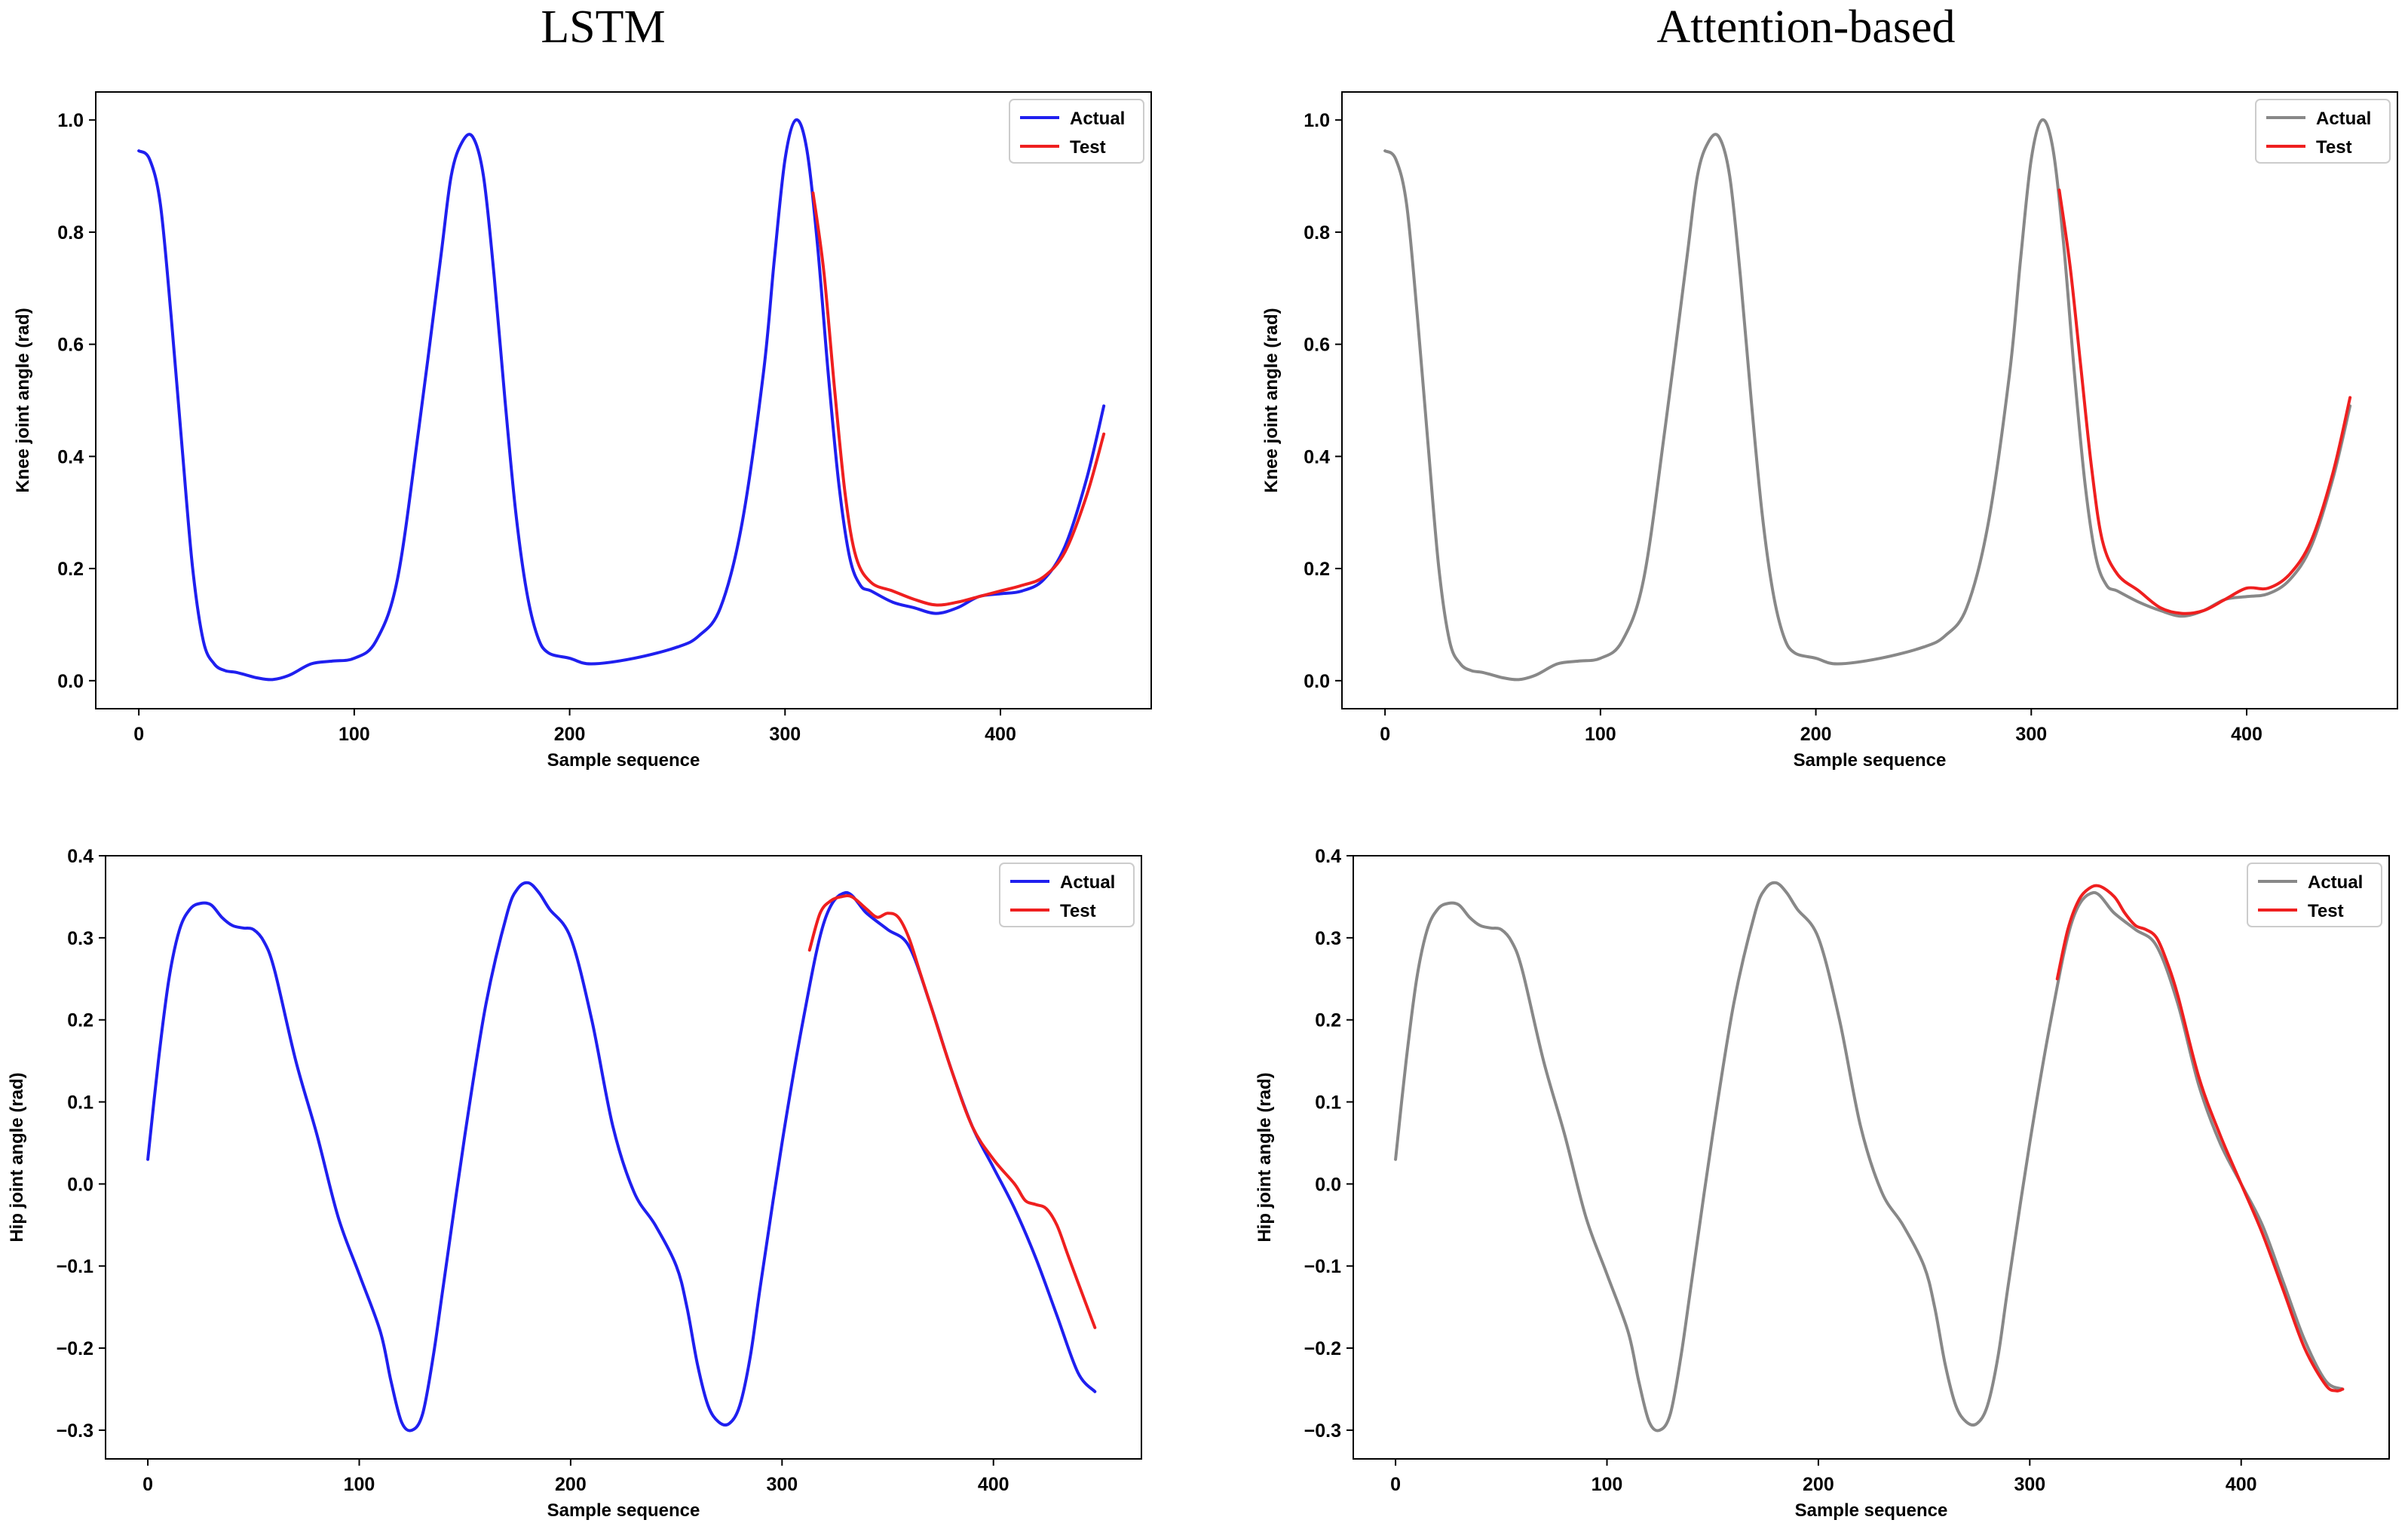 Image resolution: width=2408 pixels, height=1526 pixels. What do you see at coordinates (603, 27) in the screenshot?
I see `column-title-lstm: LSTM` at bounding box center [603, 27].